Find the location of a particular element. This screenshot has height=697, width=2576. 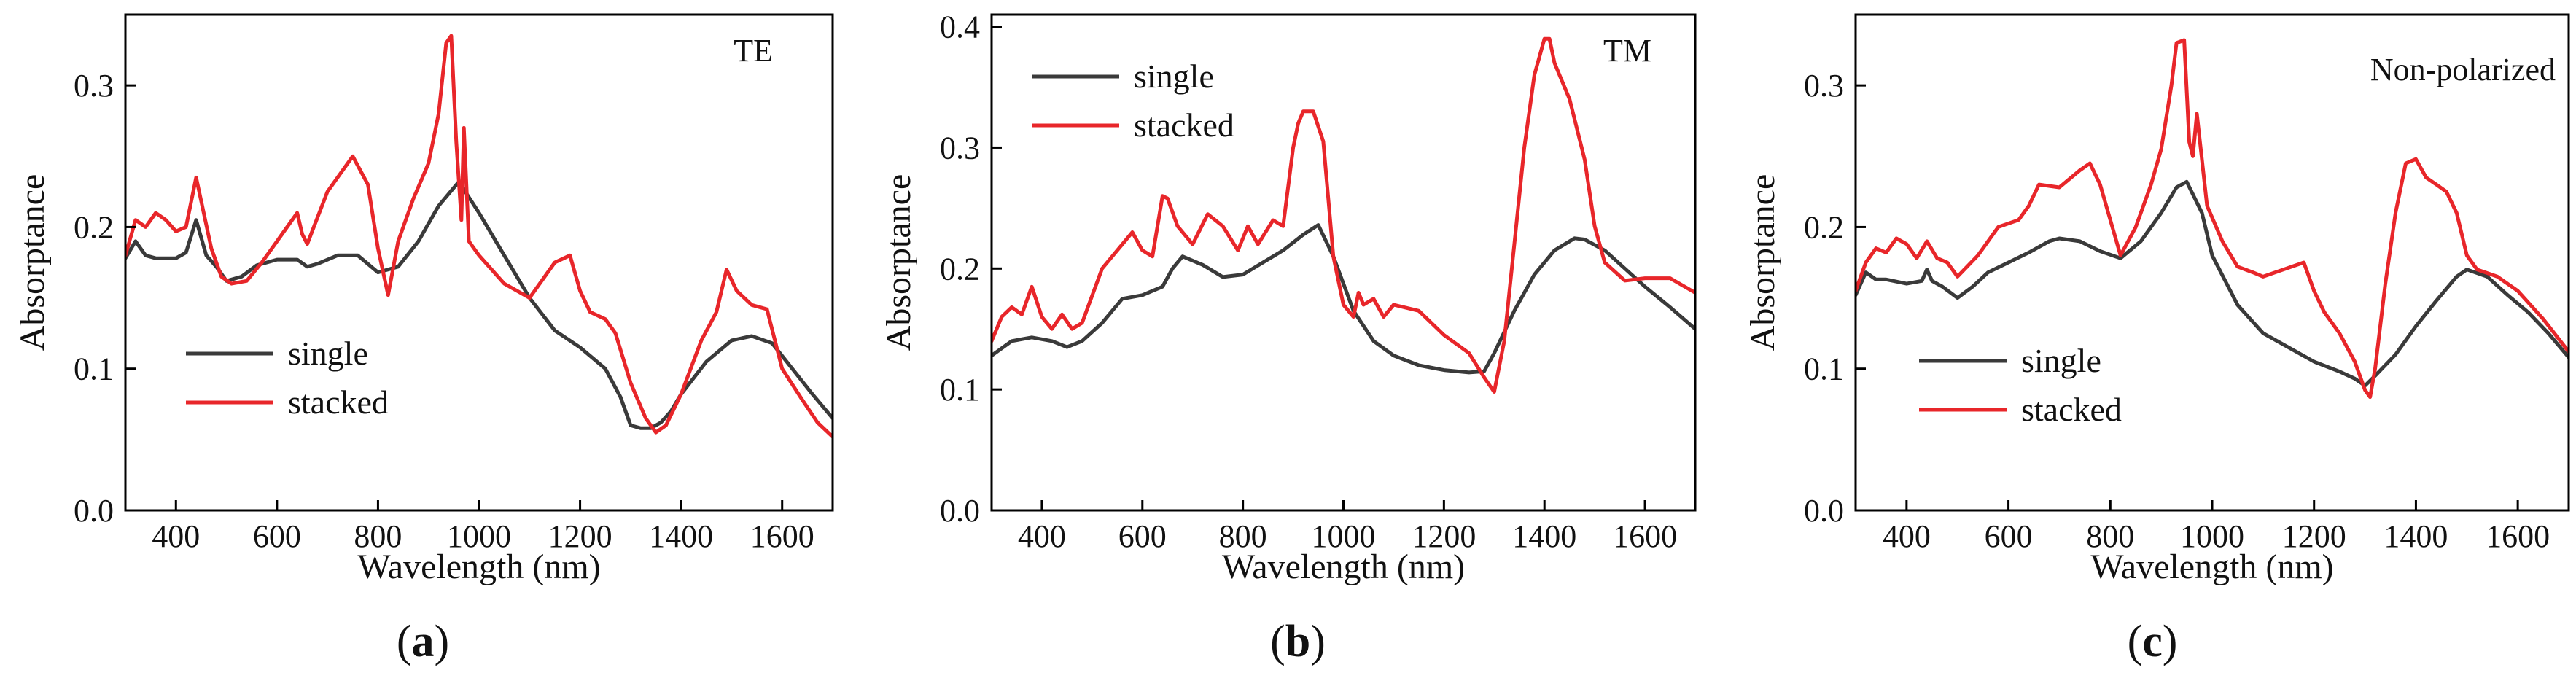

panel-c-xtick-label-600: 600 is located at coordinates (2009, 536).